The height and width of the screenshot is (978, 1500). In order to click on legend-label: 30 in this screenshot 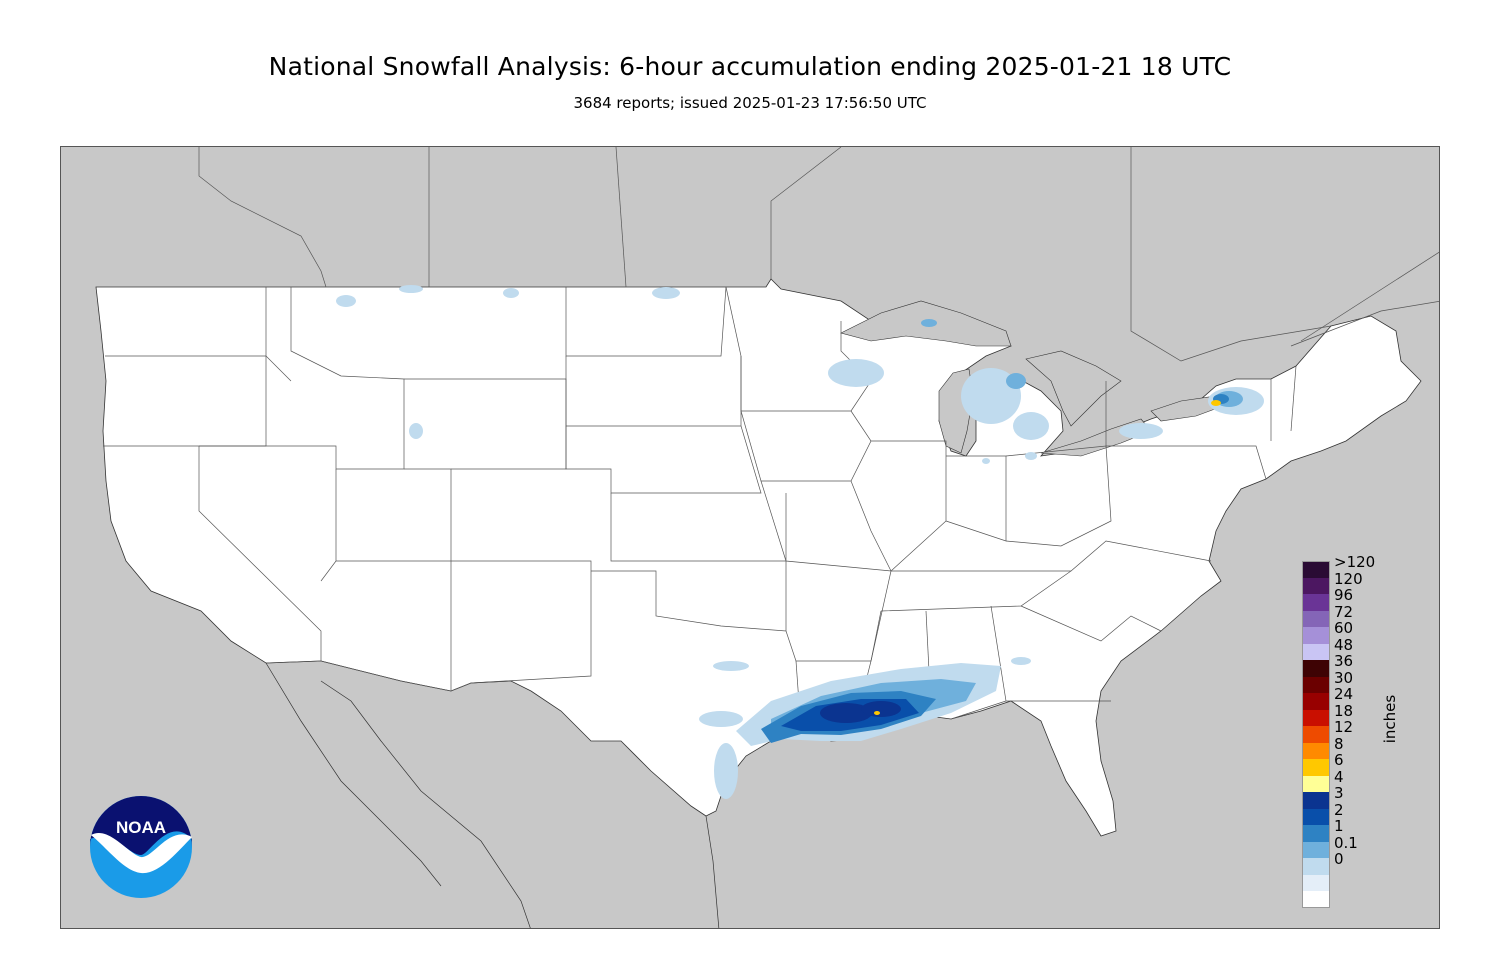, I will do `click(1344, 677)`.